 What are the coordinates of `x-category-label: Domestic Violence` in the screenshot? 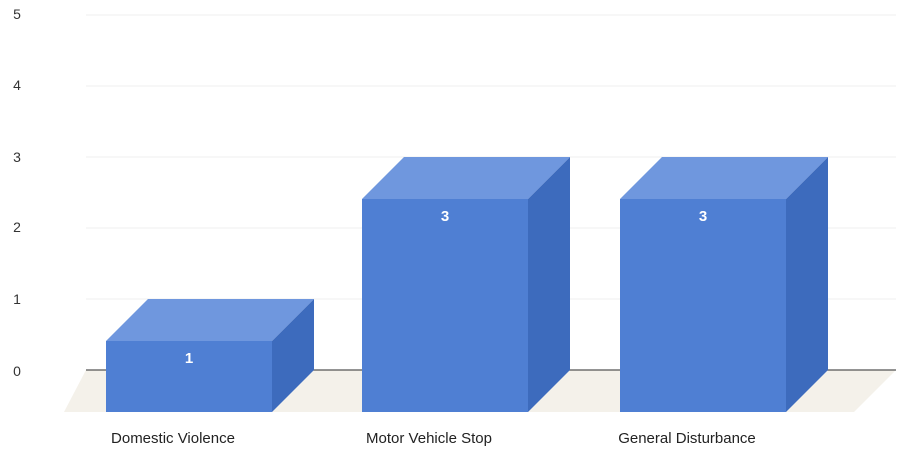 It's located at (173, 438).